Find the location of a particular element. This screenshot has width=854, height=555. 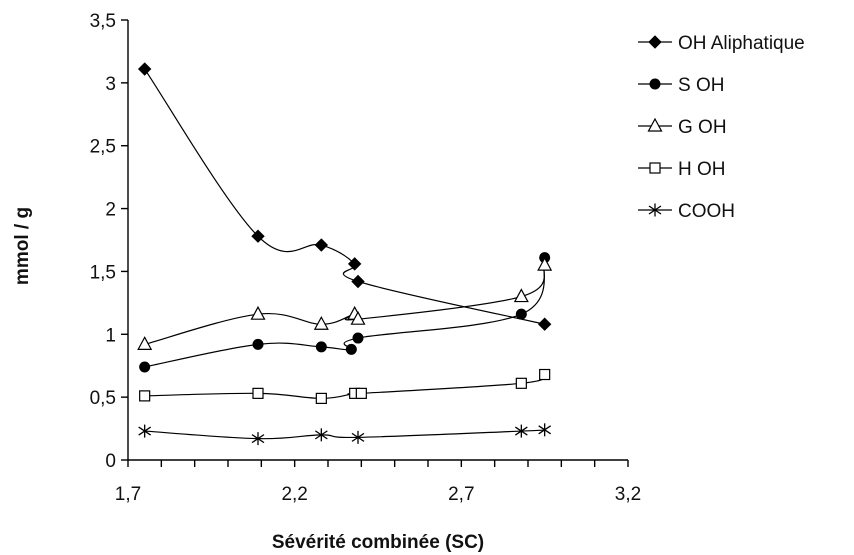

legend-item: COOH is located at coordinates (686, 211).